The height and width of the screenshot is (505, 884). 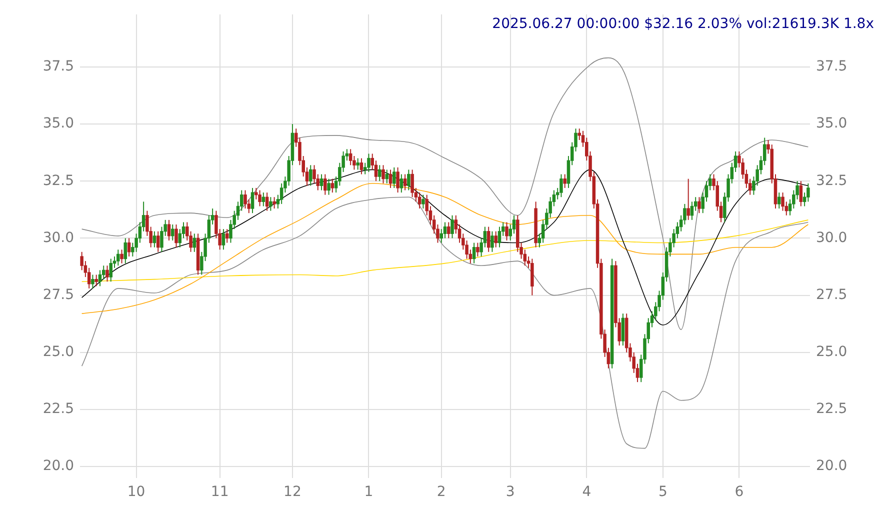 What do you see at coordinates (587, 492) in the screenshot?
I see `x-tick-label: 4` at bounding box center [587, 492].